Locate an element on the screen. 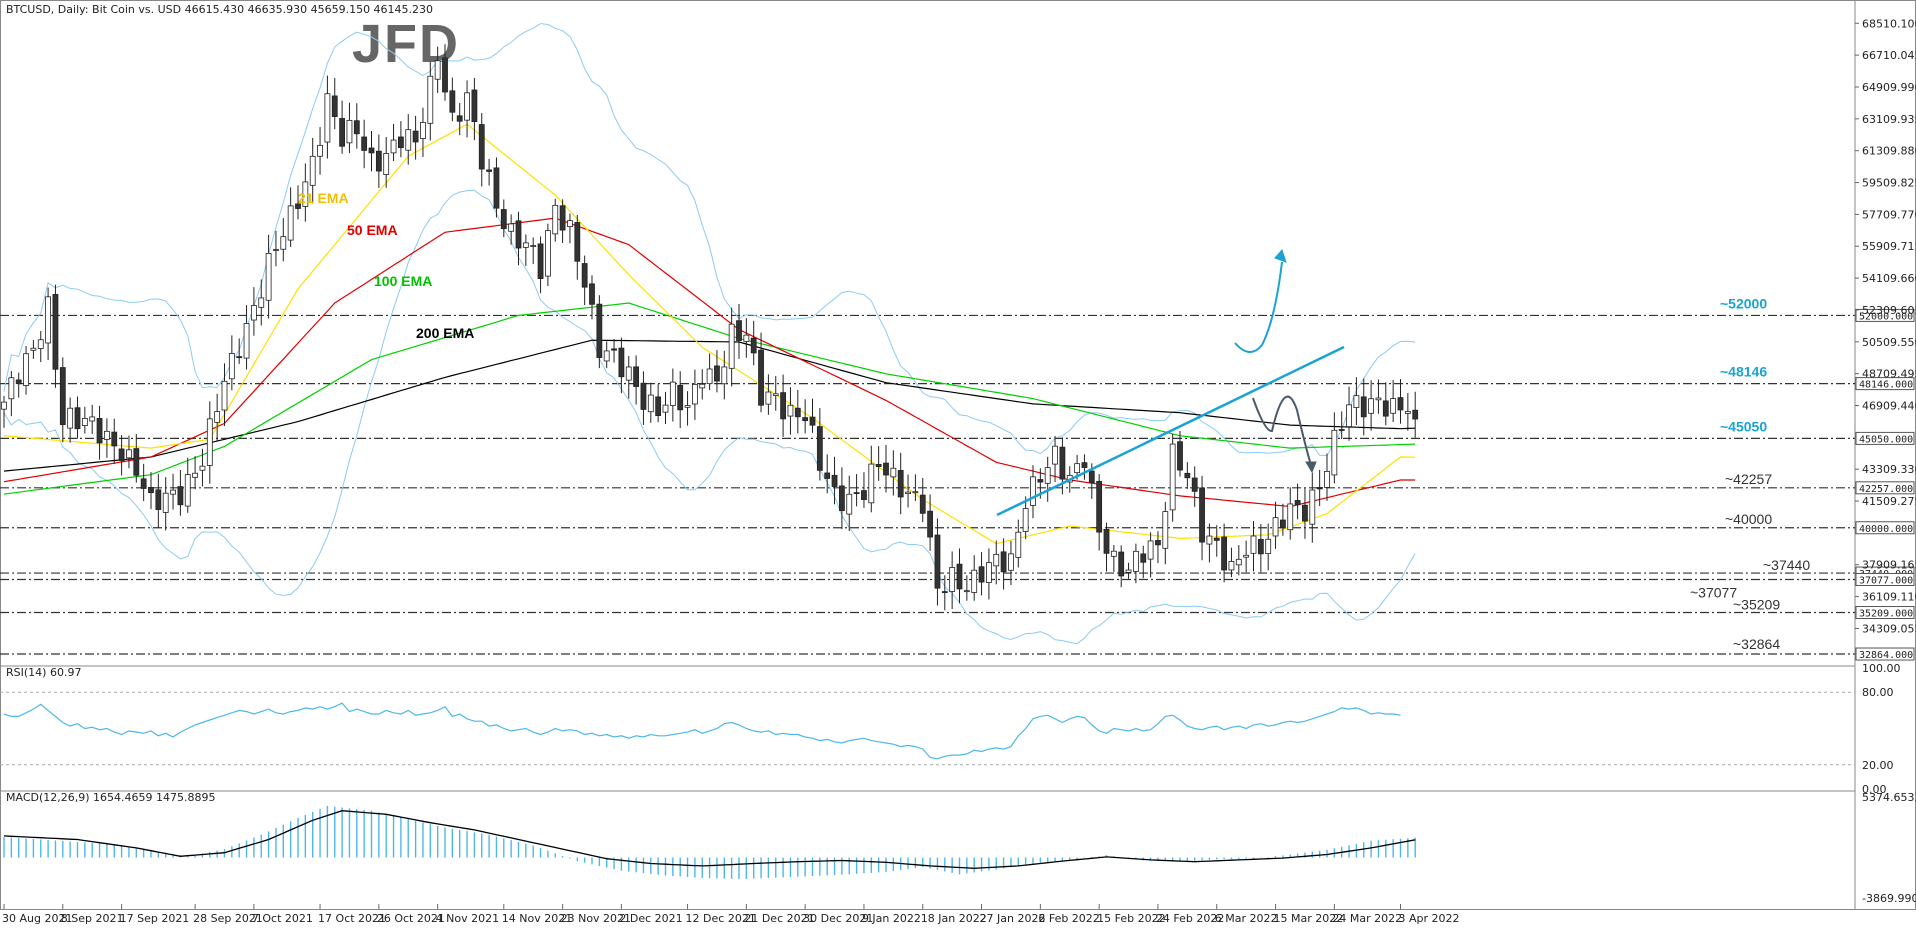  date-tick-label: 8 Sep 2021 is located at coordinates (92, 918).